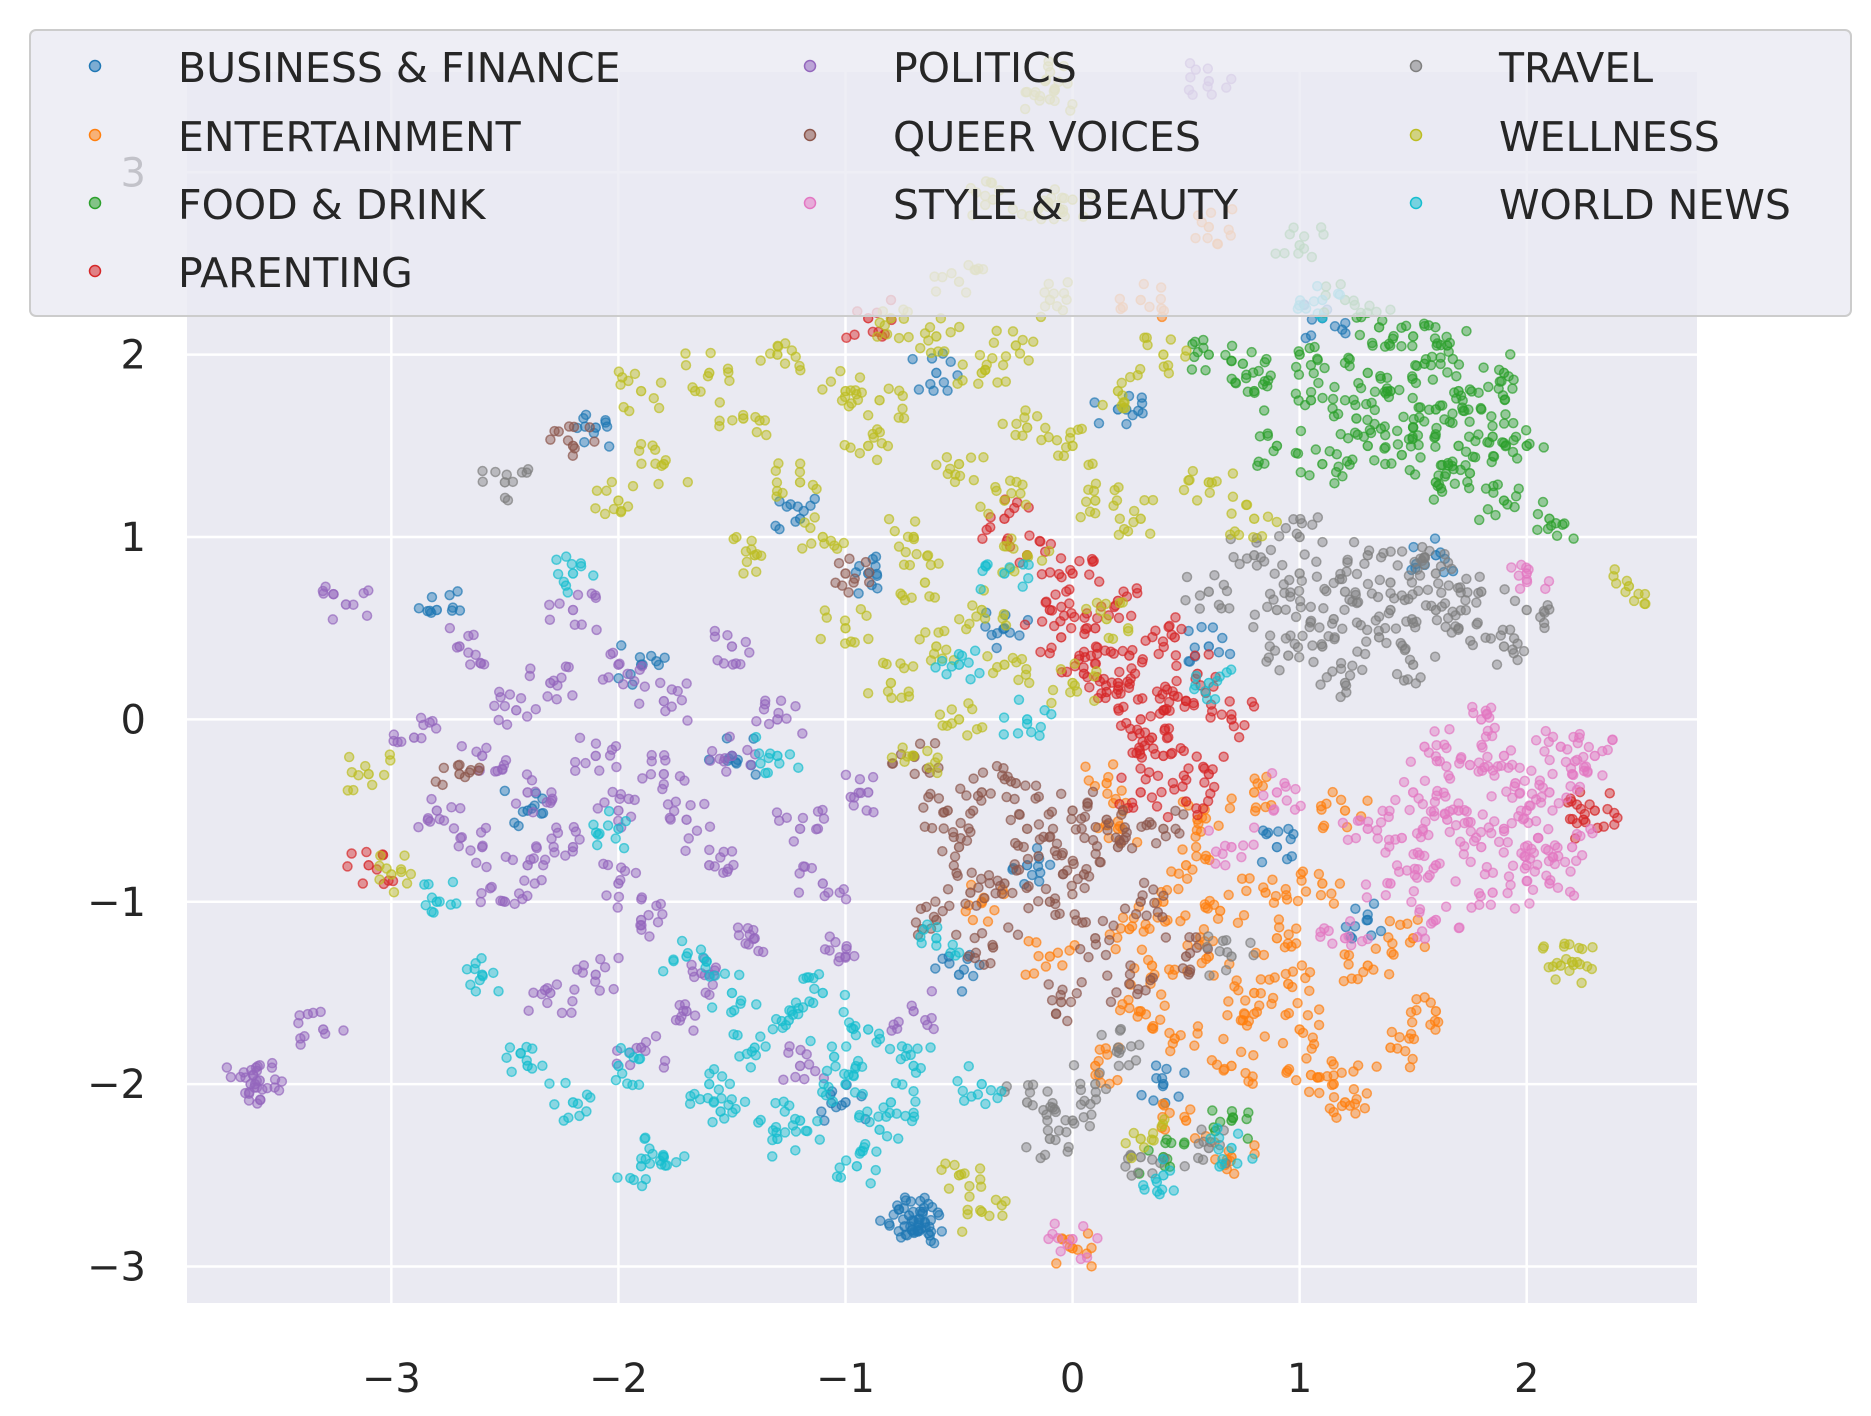 The width and height of the screenshot is (1871, 1416). What do you see at coordinates (133, 538) in the screenshot?
I see `y-tick-label: 1` at bounding box center [133, 538].